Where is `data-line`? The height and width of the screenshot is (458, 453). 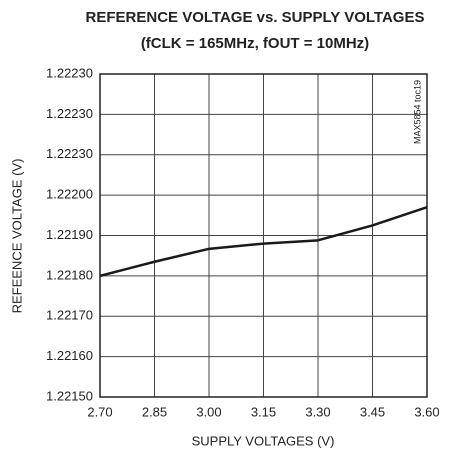
data-line is located at coordinates (263, 242).